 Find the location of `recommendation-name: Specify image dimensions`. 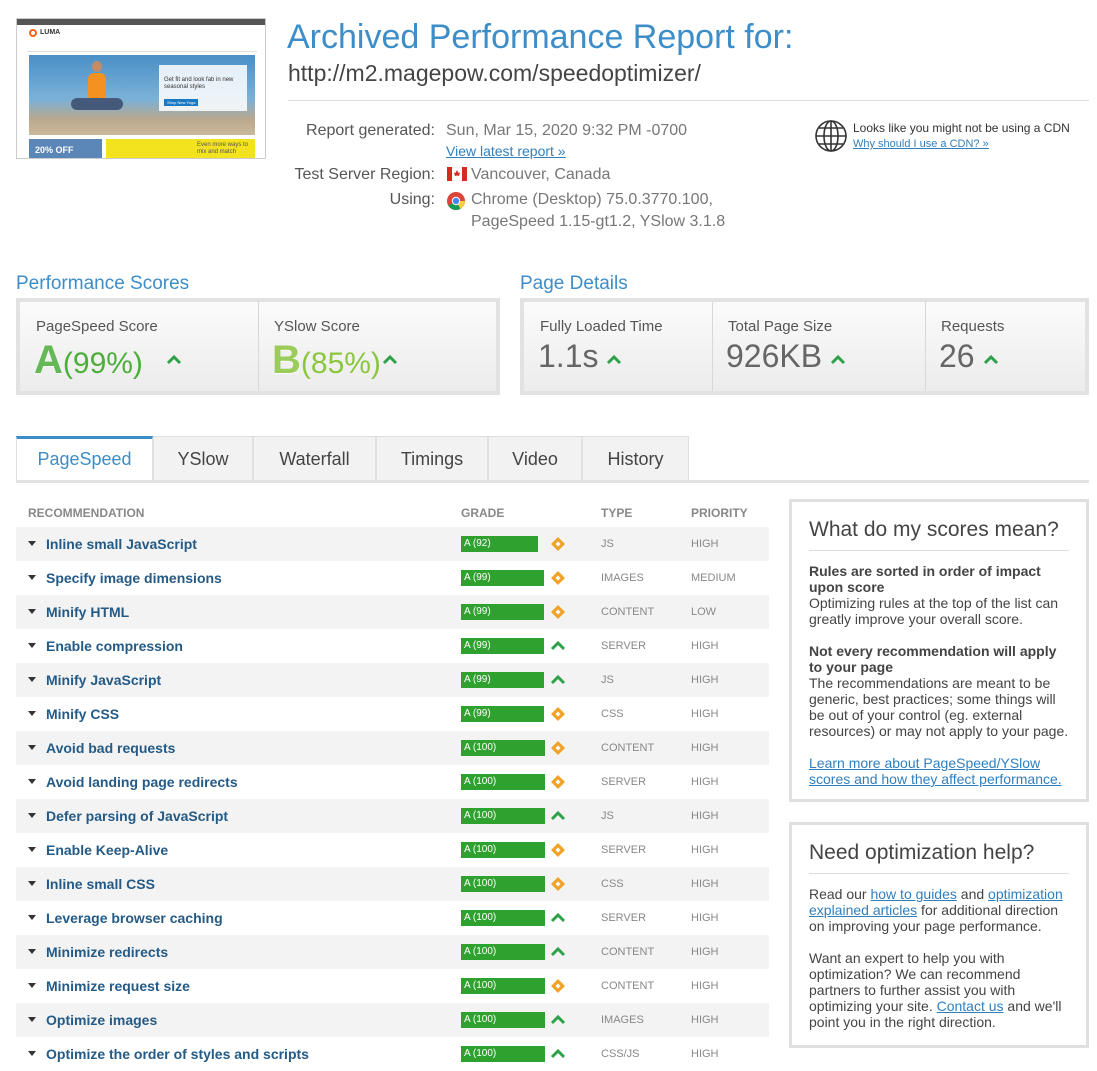

recommendation-name: Specify image dimensions is located at coordinates (134, 578).